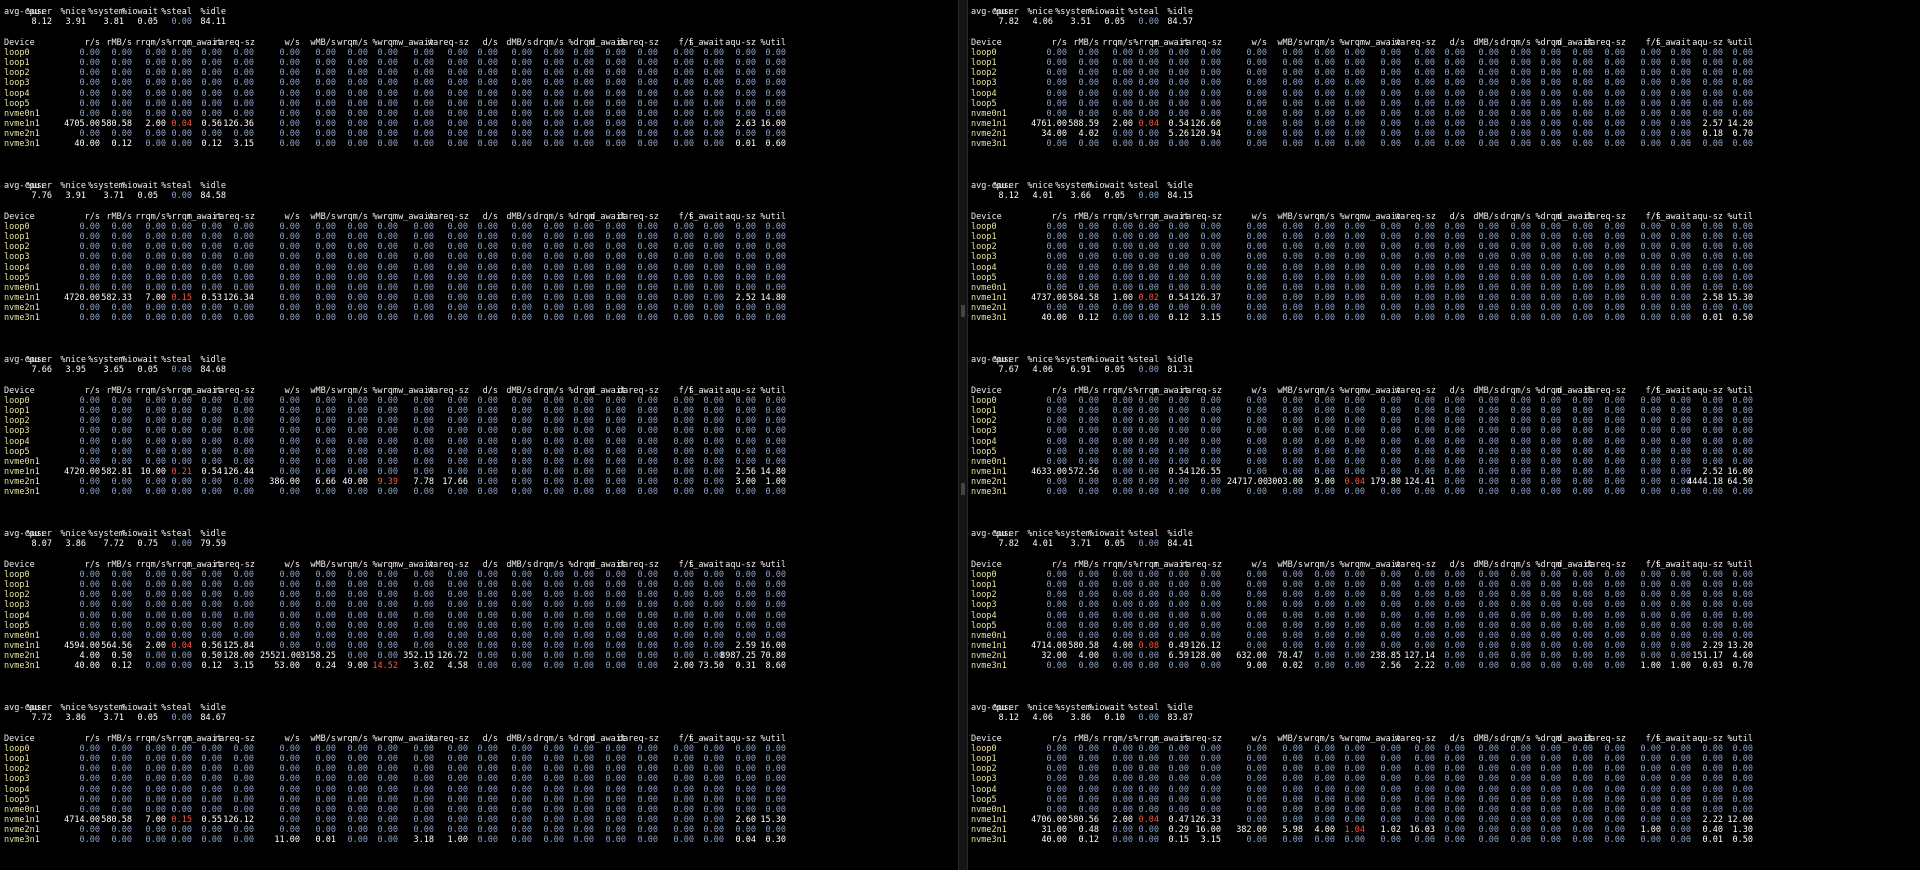 The width and height of the screenshot is (1920, 870). I want to click on device-header-cell: r_await, so click(204, 564).